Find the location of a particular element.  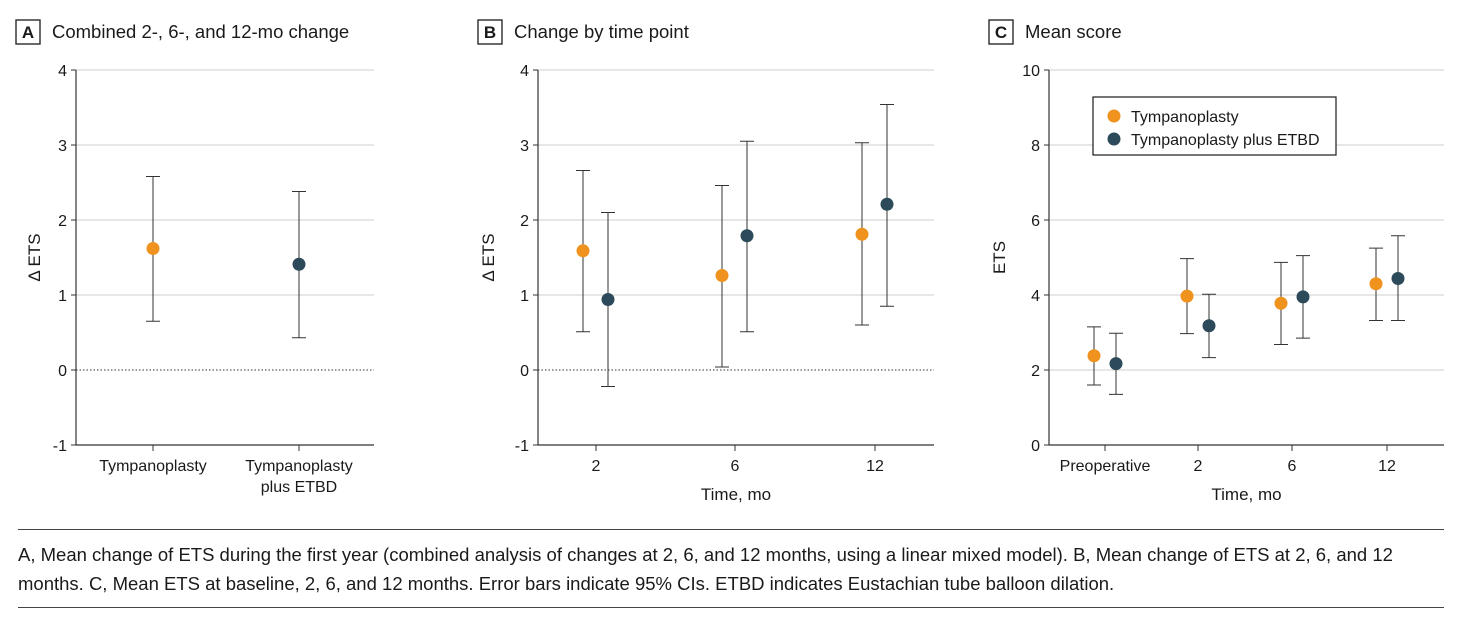

y-axis-label: ETS is located at coordinates (999, 257).